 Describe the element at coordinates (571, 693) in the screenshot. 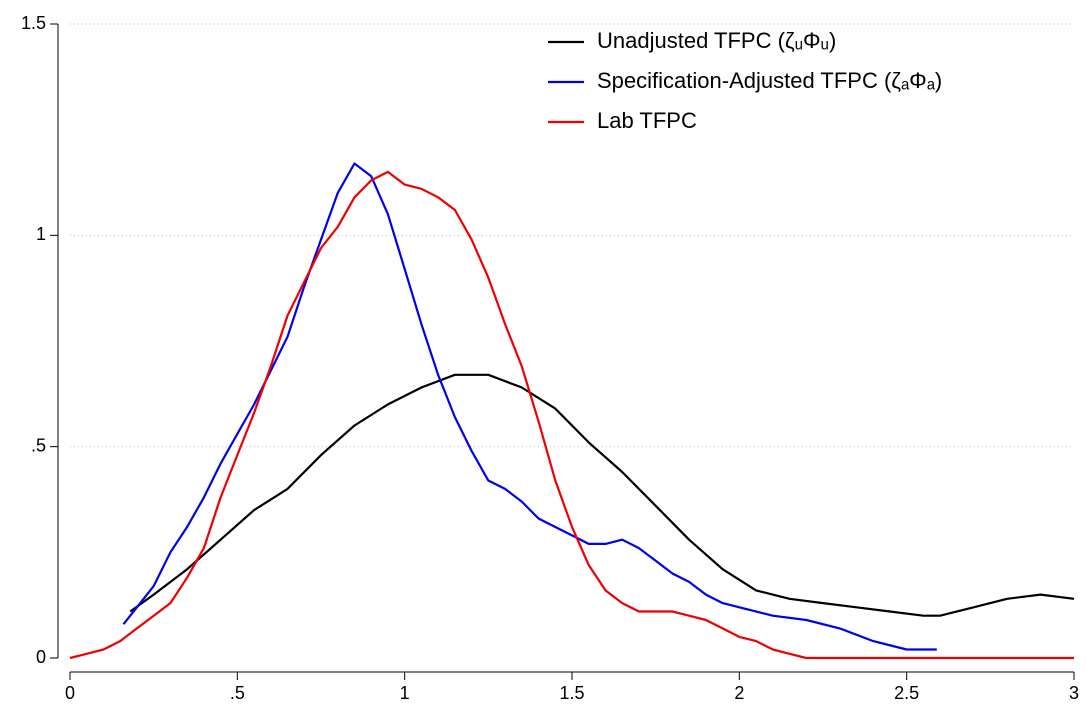

I see `x-tick-label: 1.5` at that location.